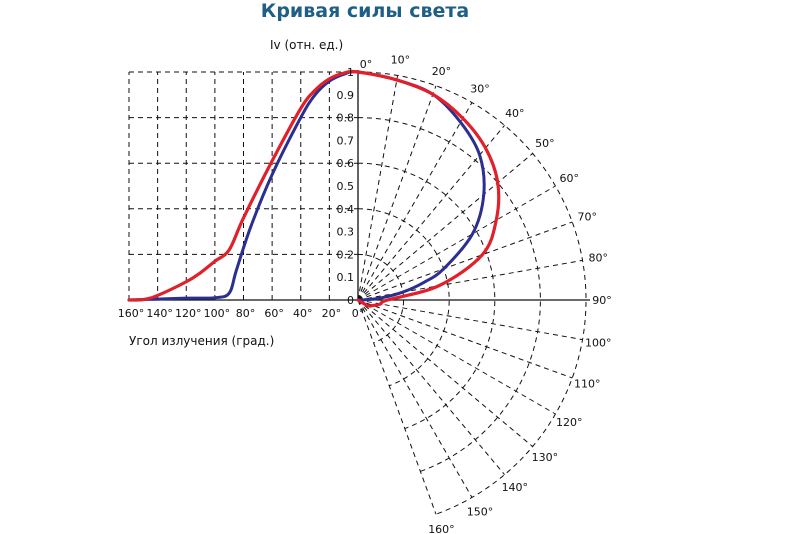  What do you see at coordinates (569, 422) in the screenshot?
I see `polar-tick-label: 120°` at bounding box center [569, 422].